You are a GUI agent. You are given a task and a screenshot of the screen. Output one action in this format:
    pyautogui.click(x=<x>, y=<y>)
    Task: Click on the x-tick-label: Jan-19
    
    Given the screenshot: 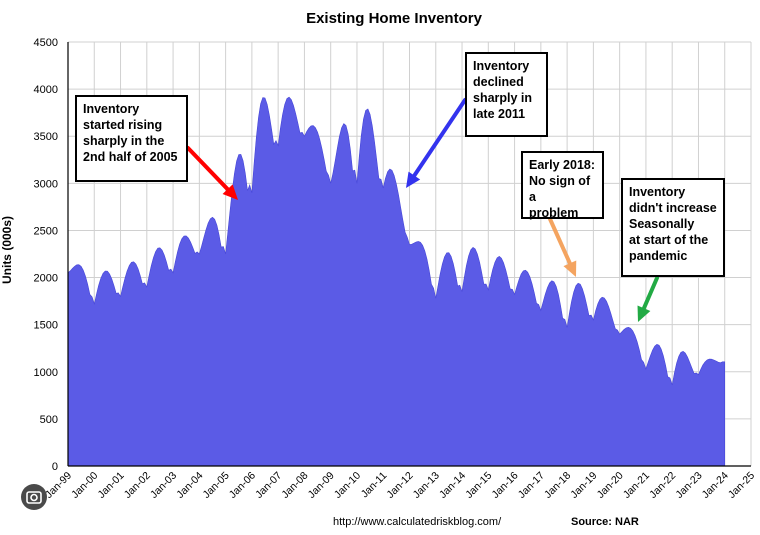 What is the action you would take?
    pyautogui.click(x=583, y=485)
    